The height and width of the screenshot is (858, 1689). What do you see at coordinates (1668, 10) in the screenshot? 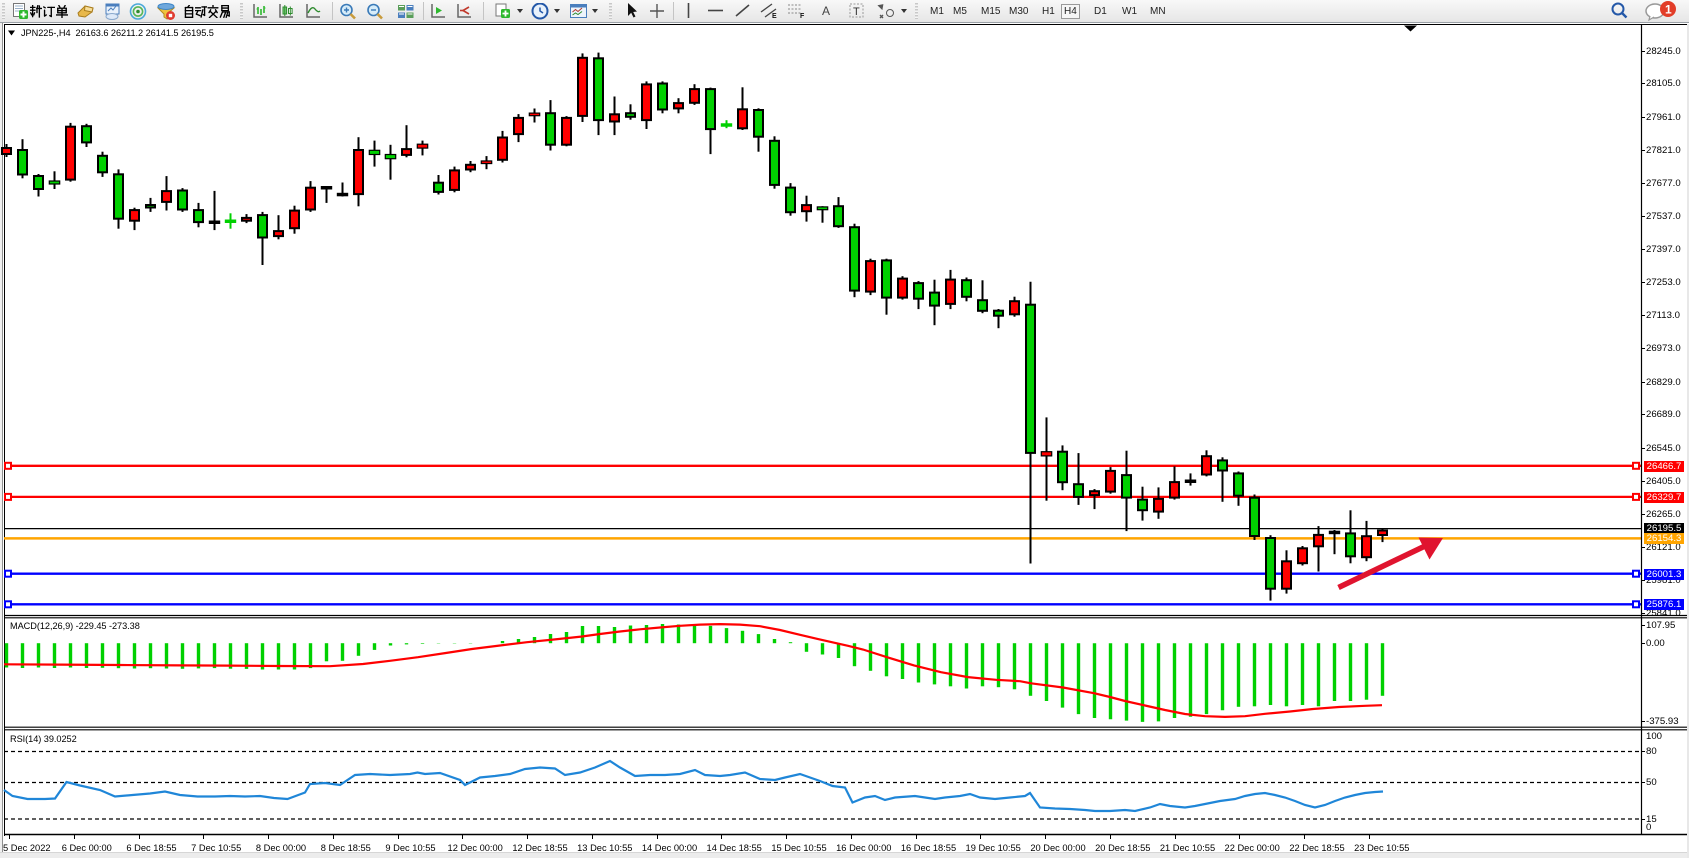
I see `svg-text: 1` at bounding box center [1668, 10].